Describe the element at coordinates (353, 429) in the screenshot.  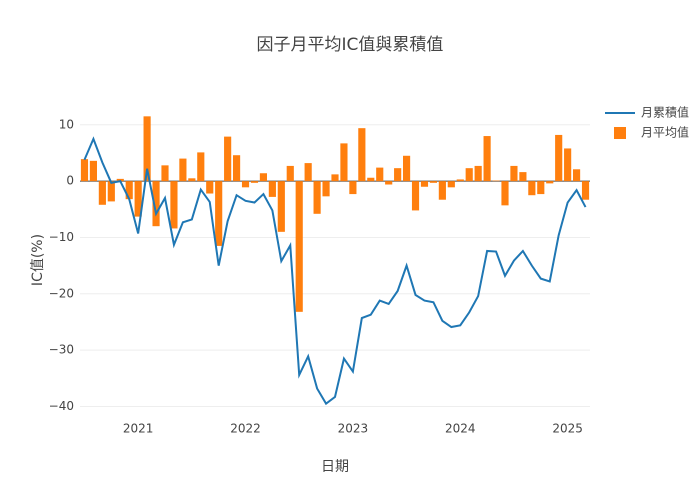
I see `x-tick-label: 2023` at that location.